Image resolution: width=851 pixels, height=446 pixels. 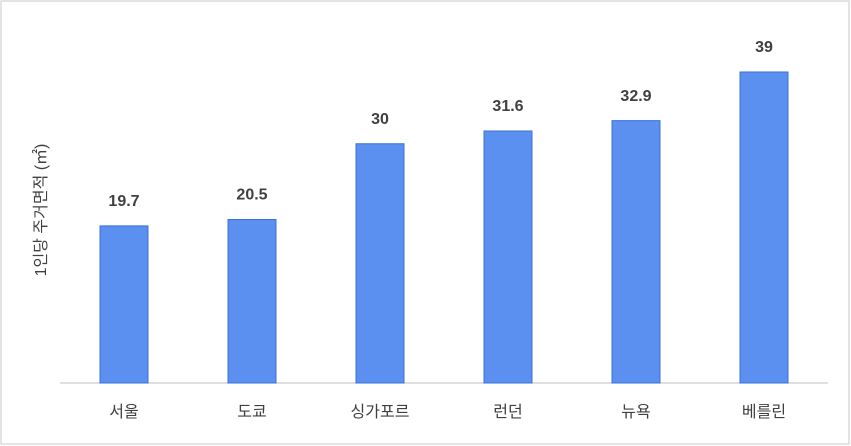 What do you see at coordinates (380, 412) in the screenshot?
I see `x-tick-label: 싱가포르` at bounding box center [380, 412].